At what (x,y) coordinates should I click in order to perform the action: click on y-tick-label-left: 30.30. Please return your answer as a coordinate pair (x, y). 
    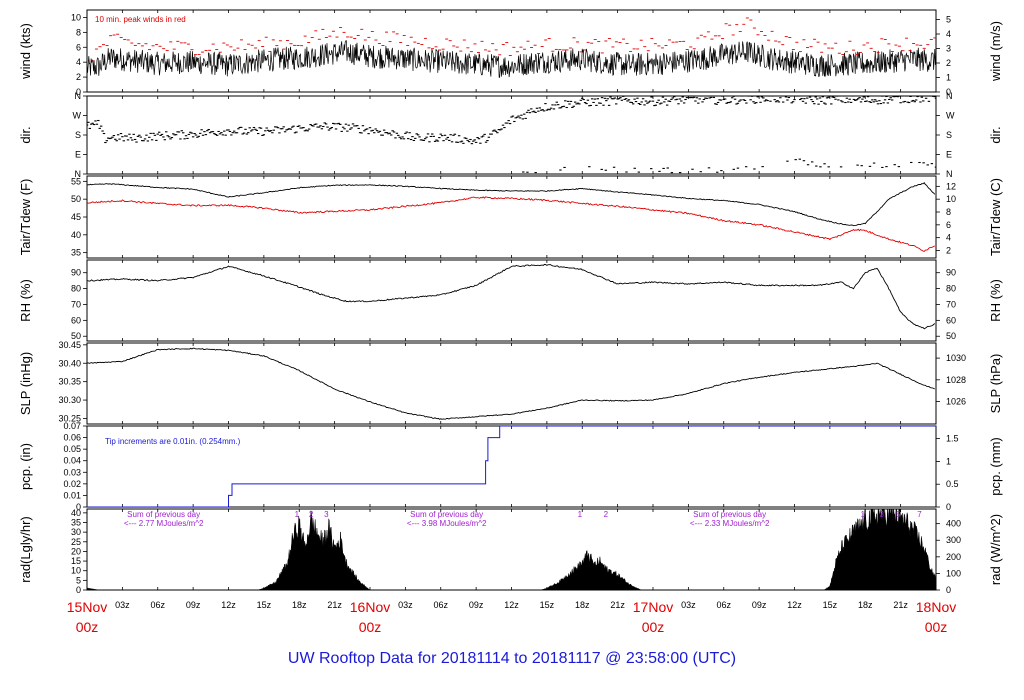
    Looking at the image, I should click on (69, 400).